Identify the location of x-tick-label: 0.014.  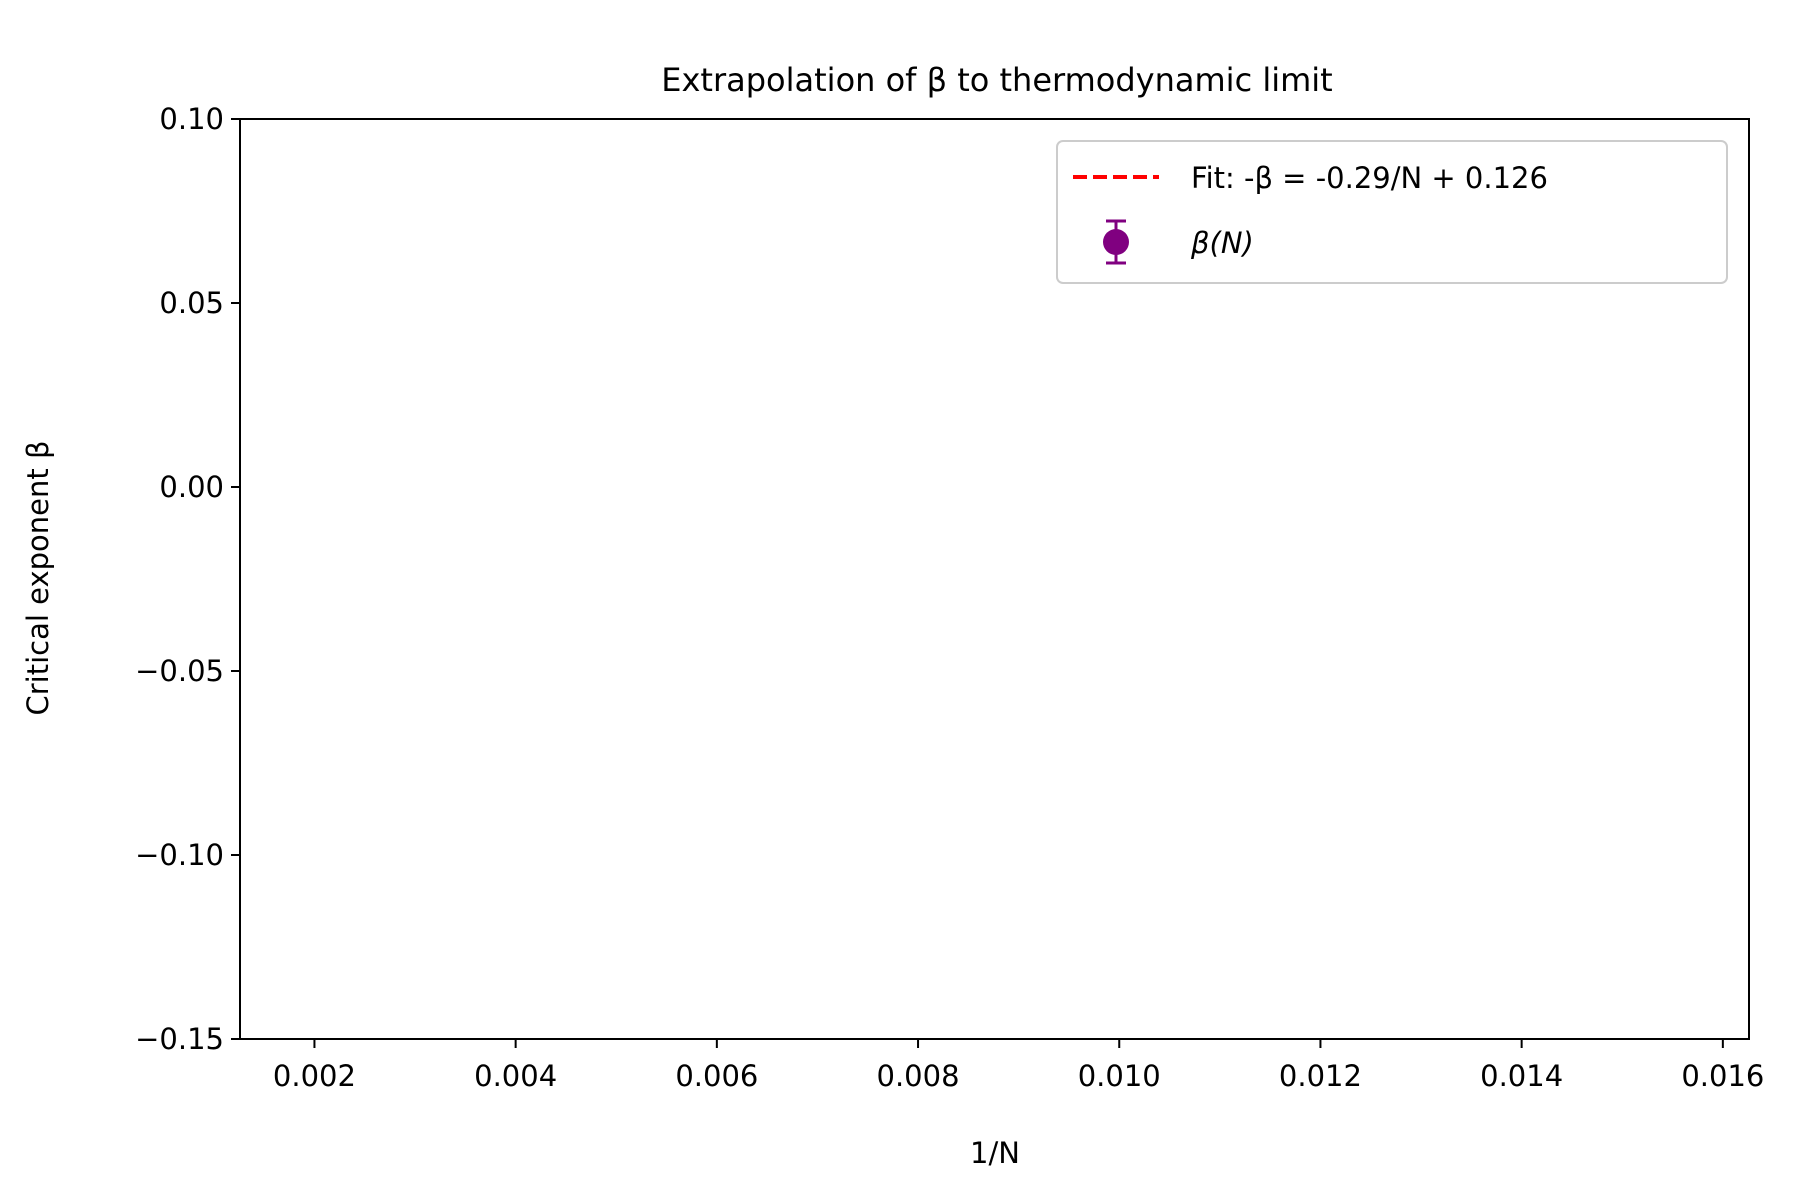
(1521, 1076).